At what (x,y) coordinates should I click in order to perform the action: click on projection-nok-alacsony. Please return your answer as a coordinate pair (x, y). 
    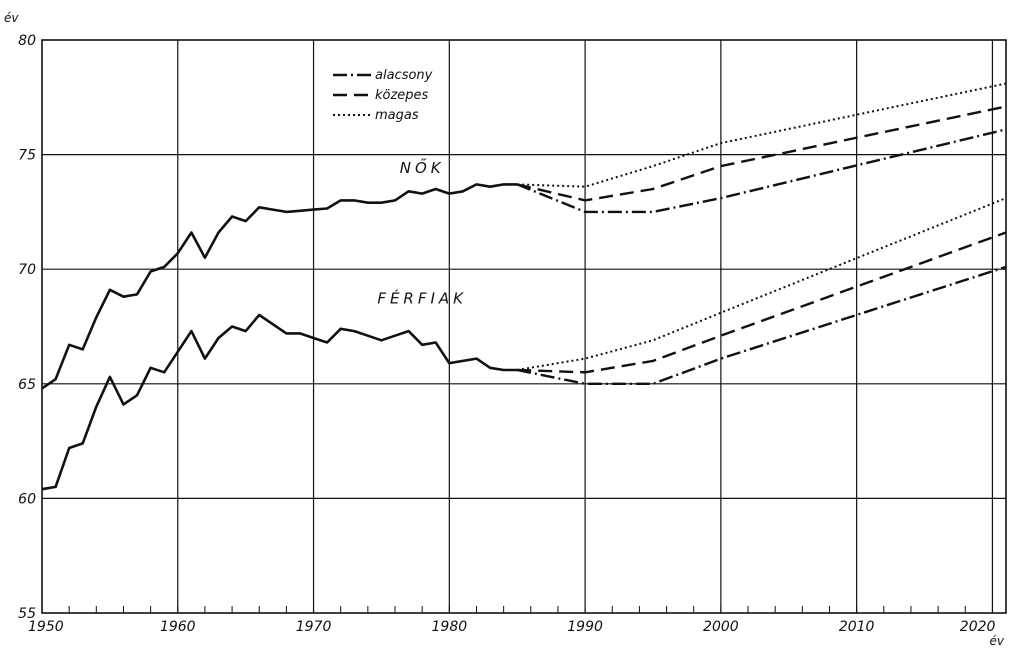
    Looking at the image, I should click on (761, 171).